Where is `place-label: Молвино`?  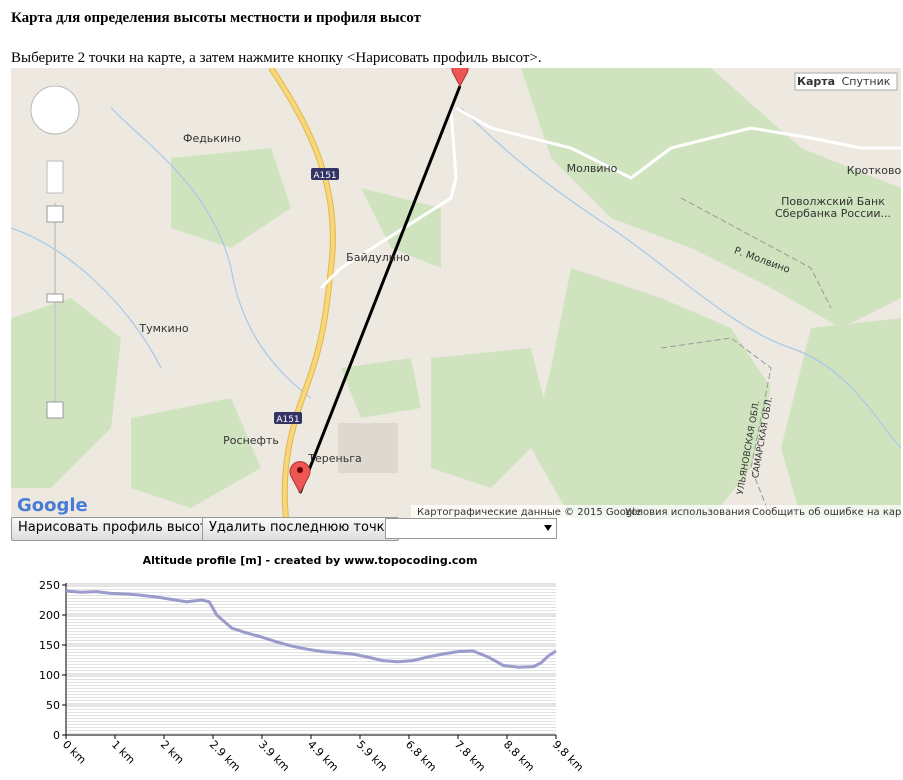
place-label: Молвино is located at coordinates (592, 168).